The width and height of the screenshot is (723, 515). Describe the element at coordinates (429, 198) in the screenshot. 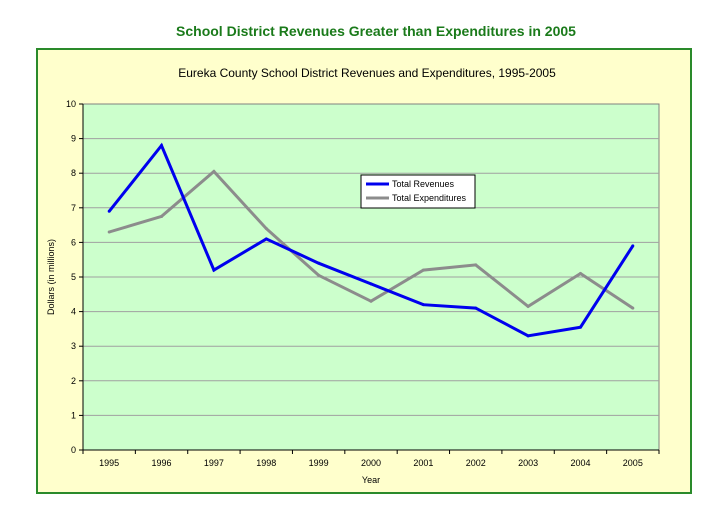

I see `legend-label-total-expenditures: Total Expenditures` at that location.